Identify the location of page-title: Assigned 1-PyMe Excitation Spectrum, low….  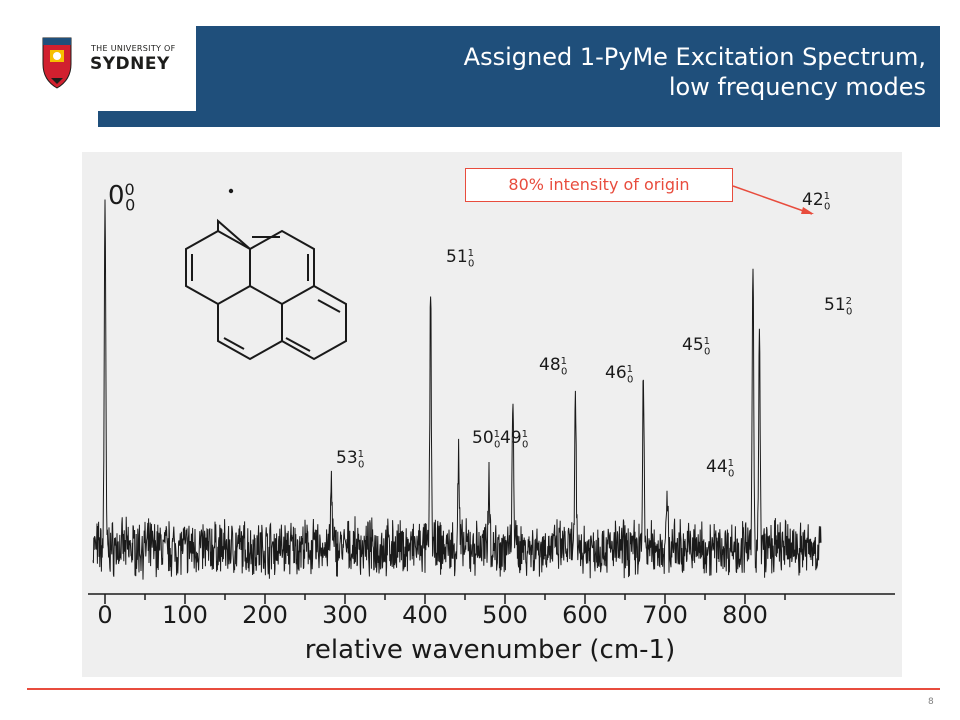
(646, 72).